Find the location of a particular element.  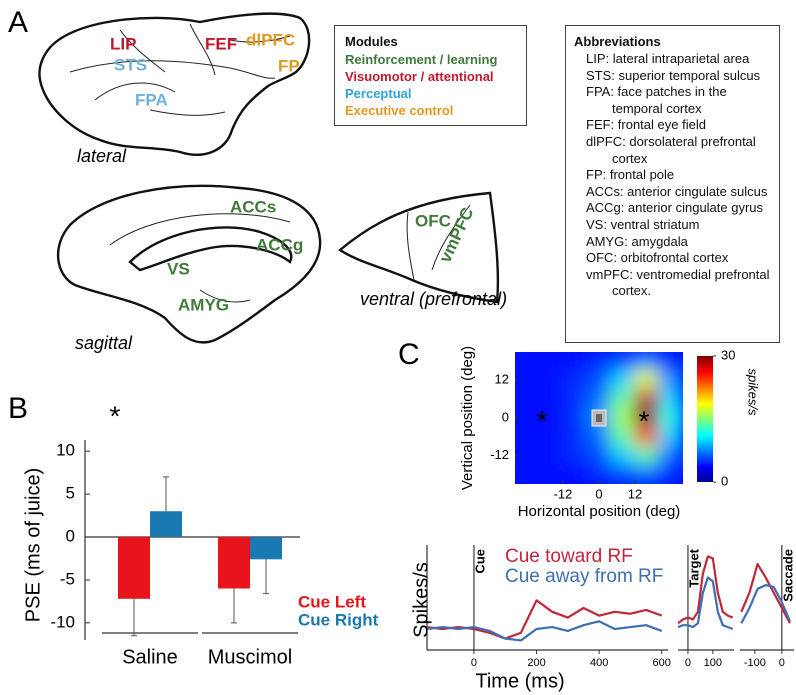

y-tick-label: -5 is located at coordinates (67, 578).